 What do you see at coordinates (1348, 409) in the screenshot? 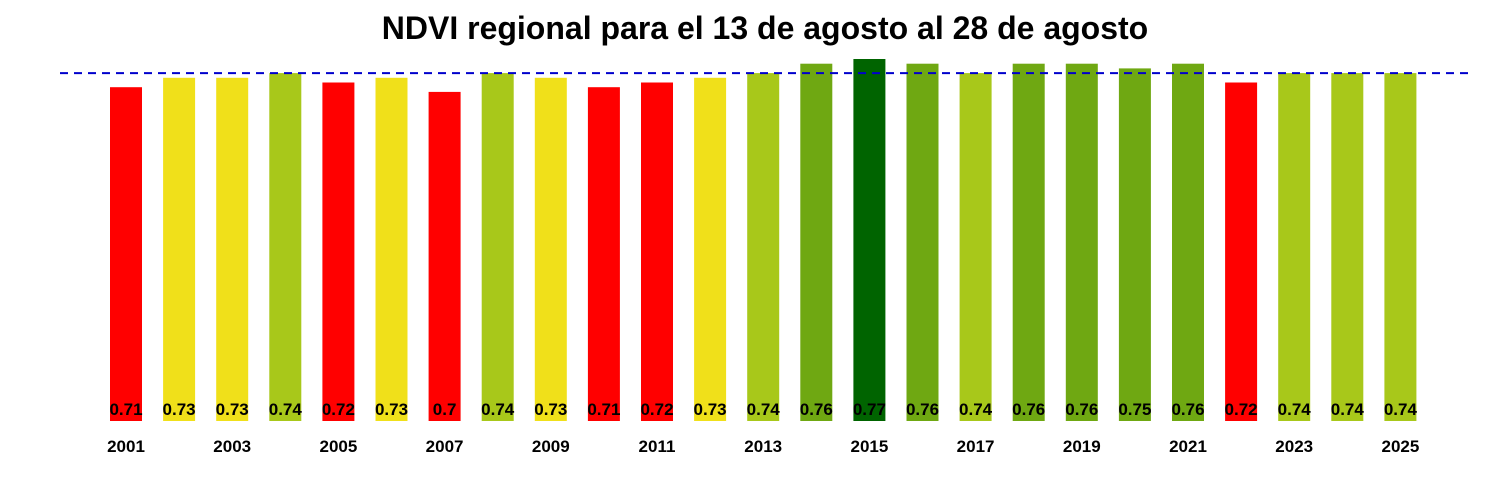
I see `value-label-2024: 0.74` at bounding box center [1348, 409].